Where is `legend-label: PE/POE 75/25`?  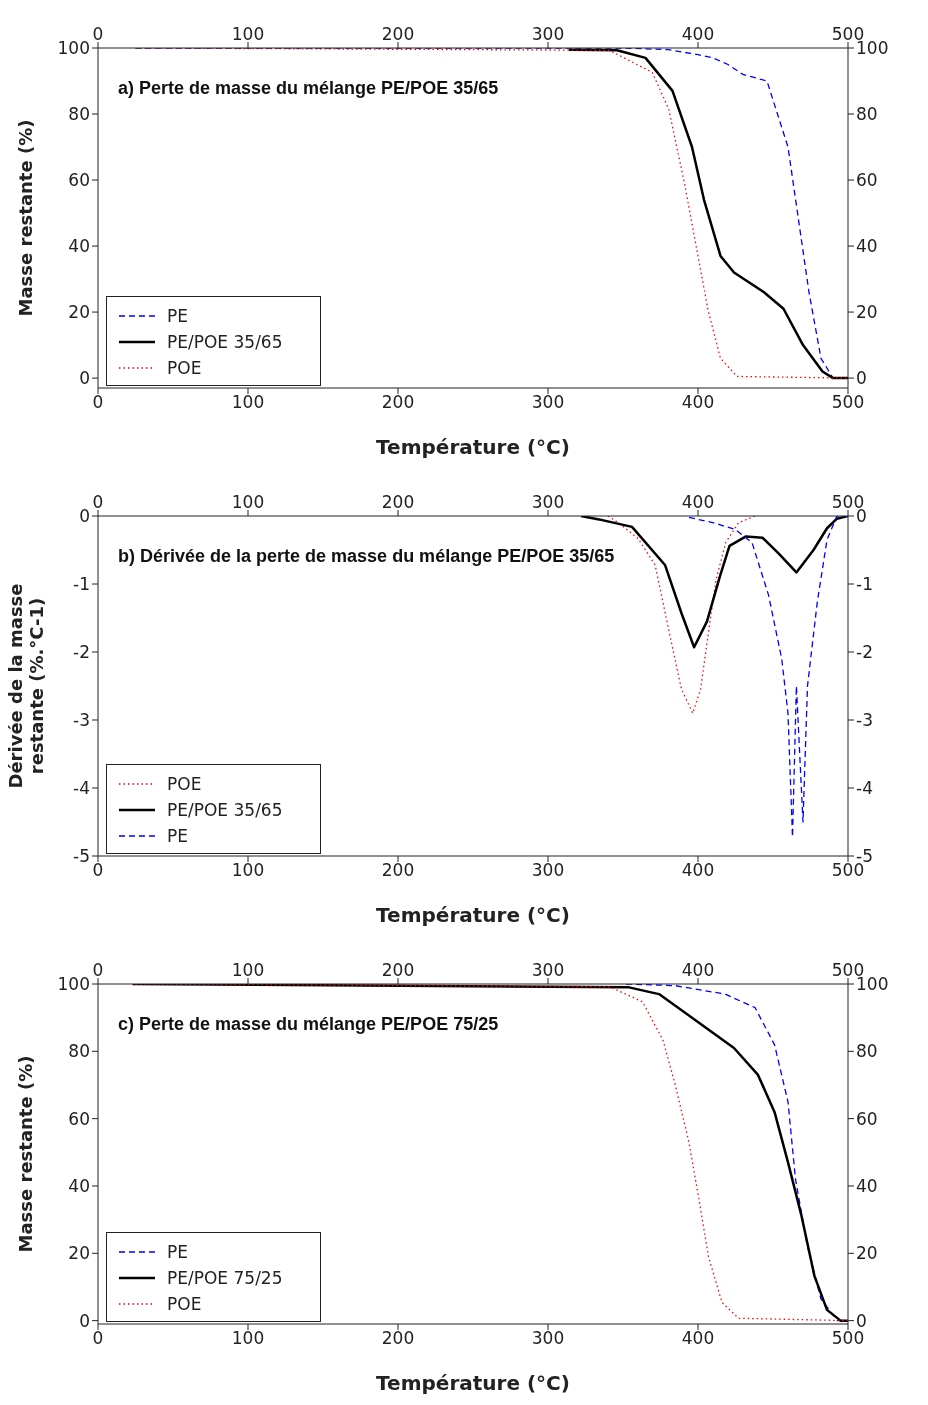
legend-label: PE/POE 75/25 is located at coordinates (225, 1278).